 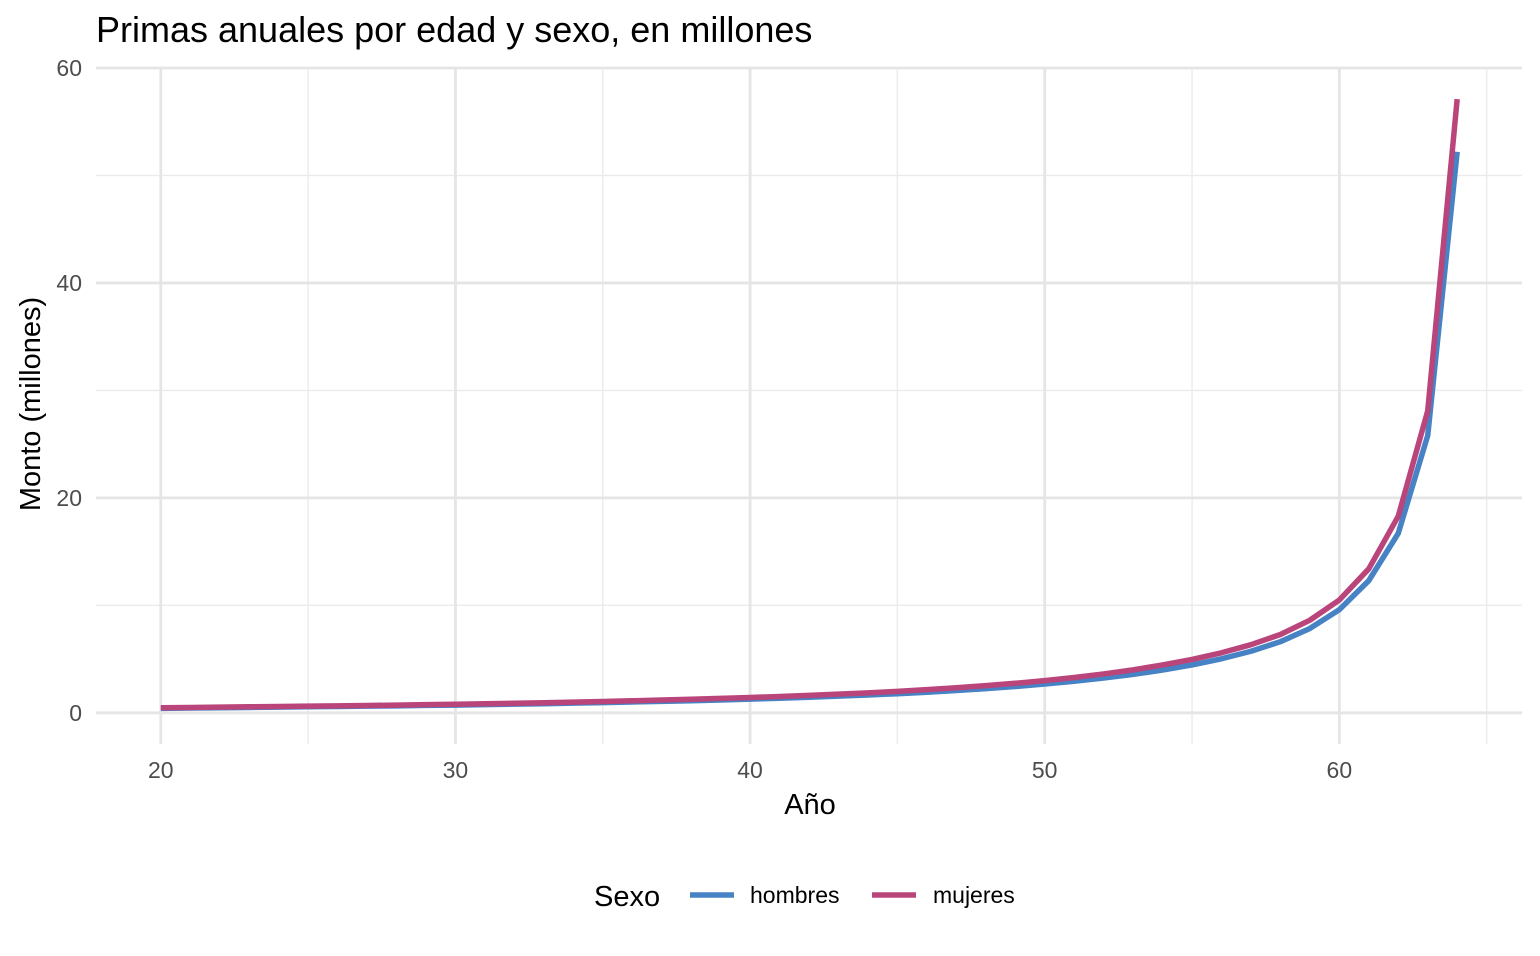 I want to click on y-axis-label: Monto (millones), so click(x=31, y=404).